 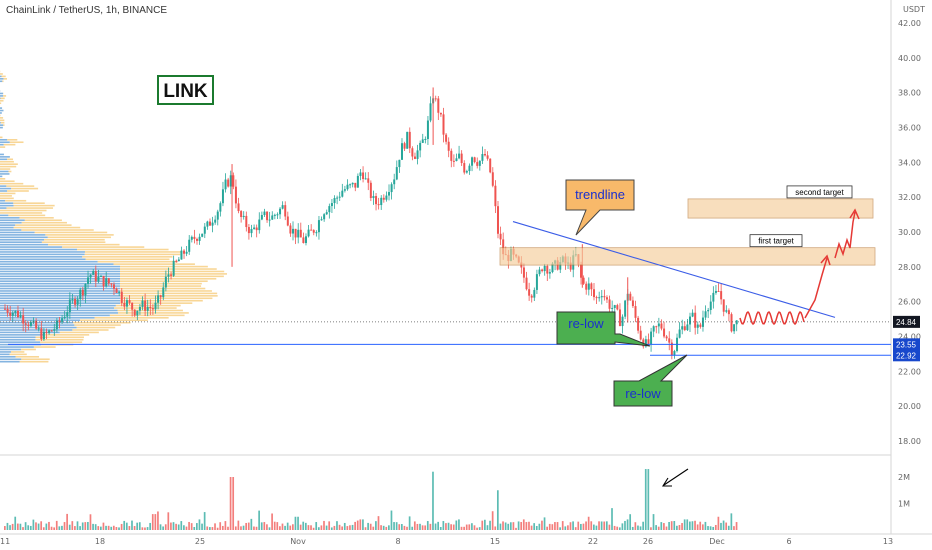 What do you see at coordinates (825, 260) in the screenshot?
I see `forecast-arrowhead` at bounding box center [825, 260].